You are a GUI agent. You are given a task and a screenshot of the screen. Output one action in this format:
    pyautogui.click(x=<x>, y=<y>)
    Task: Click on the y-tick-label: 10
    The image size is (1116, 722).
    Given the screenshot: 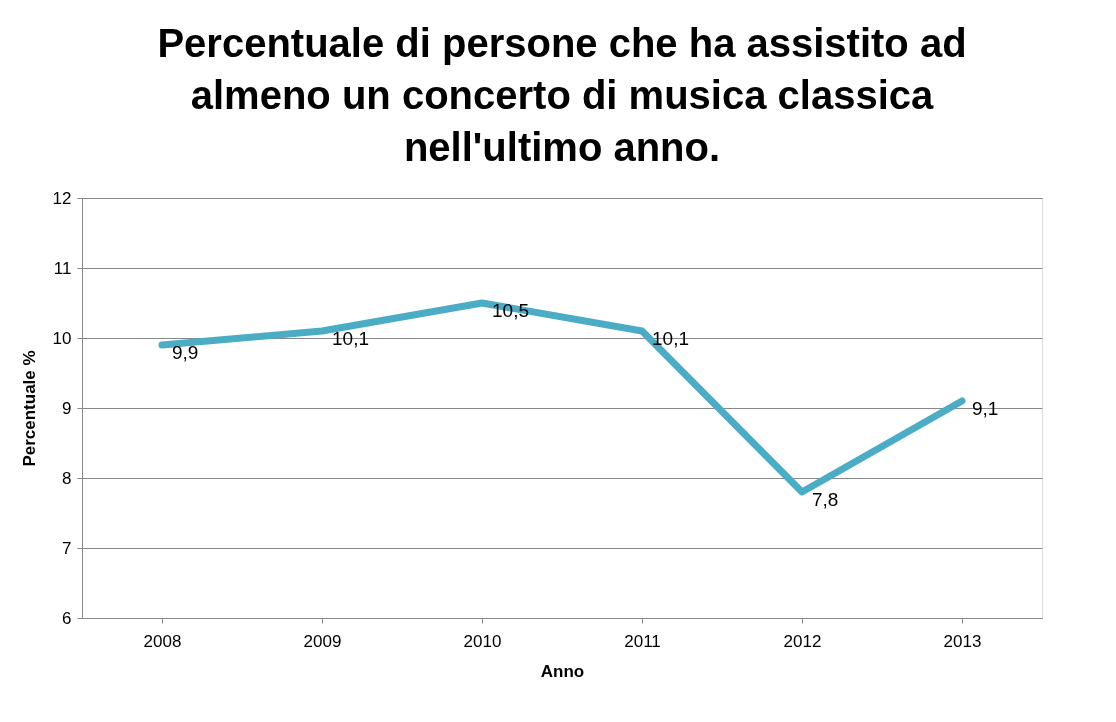 What is the action you would take?
    pyautogui.click(x=62, y=338)
    